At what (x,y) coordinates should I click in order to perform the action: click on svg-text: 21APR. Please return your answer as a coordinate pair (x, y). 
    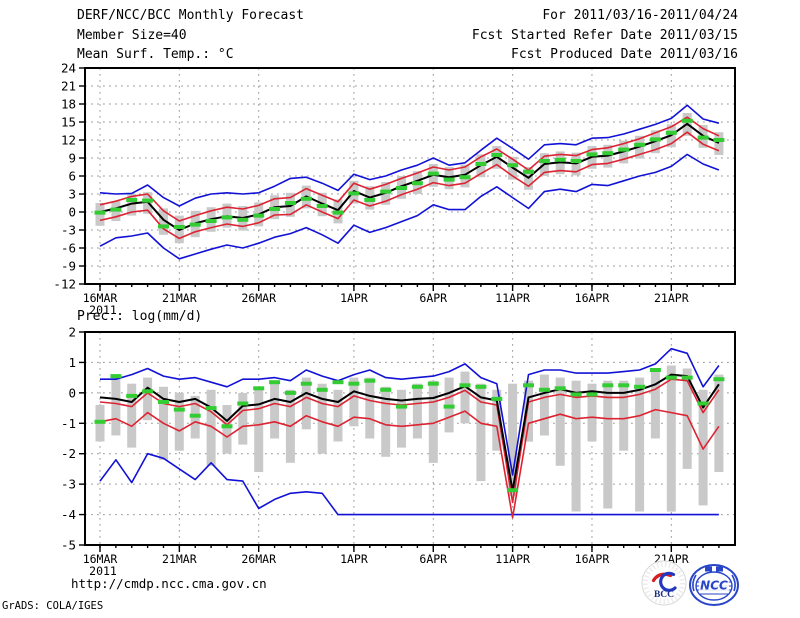
    Looking at the image, I should click on (671, 298).